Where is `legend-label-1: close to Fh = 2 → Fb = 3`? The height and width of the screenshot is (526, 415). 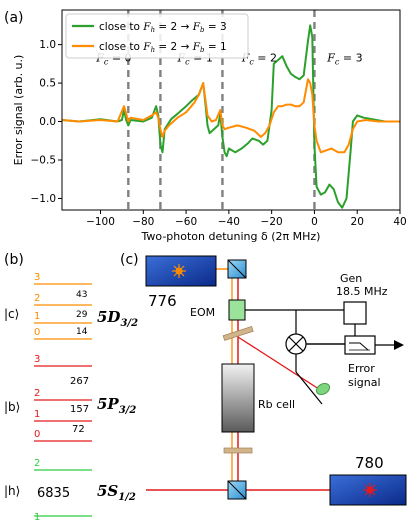
legend-label-1: close to Fh = 2 → Fb = 3 is located at coordinates (163, 27).